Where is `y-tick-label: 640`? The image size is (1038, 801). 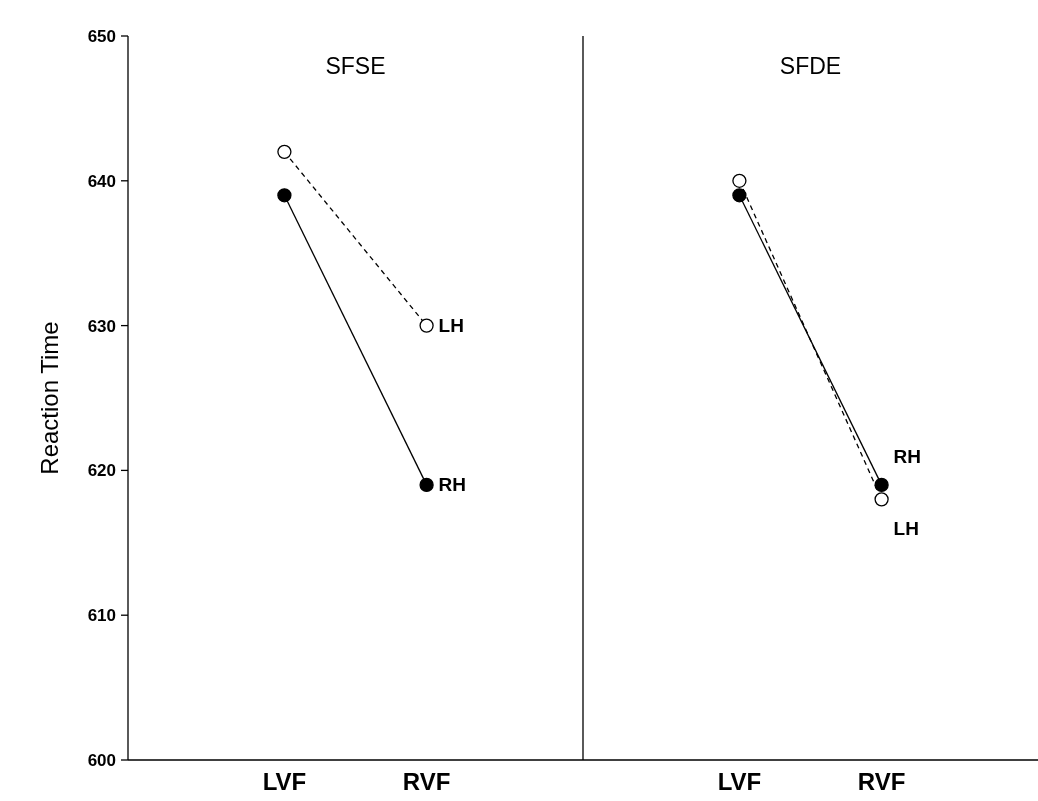
y-tick-label: 640 is located at coordinates (101, 181).